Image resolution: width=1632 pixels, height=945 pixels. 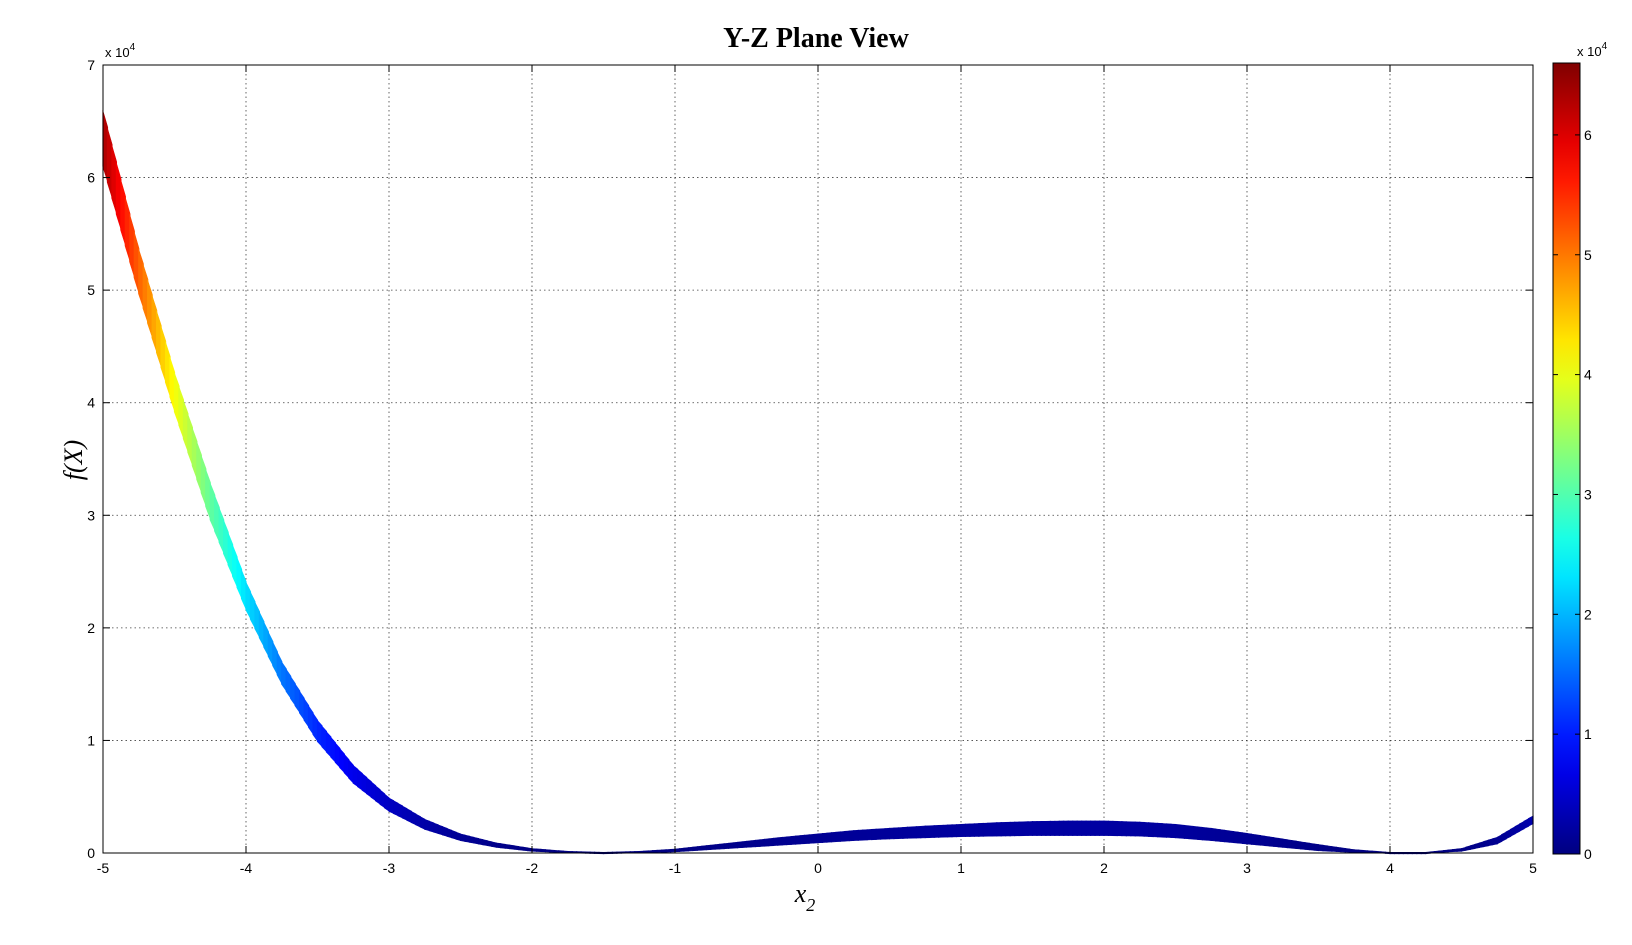 What do you see at coordinates (73, 460) in the screenshot?
I see `y-axis-label: f(X)` at bounding box center [73, 460].